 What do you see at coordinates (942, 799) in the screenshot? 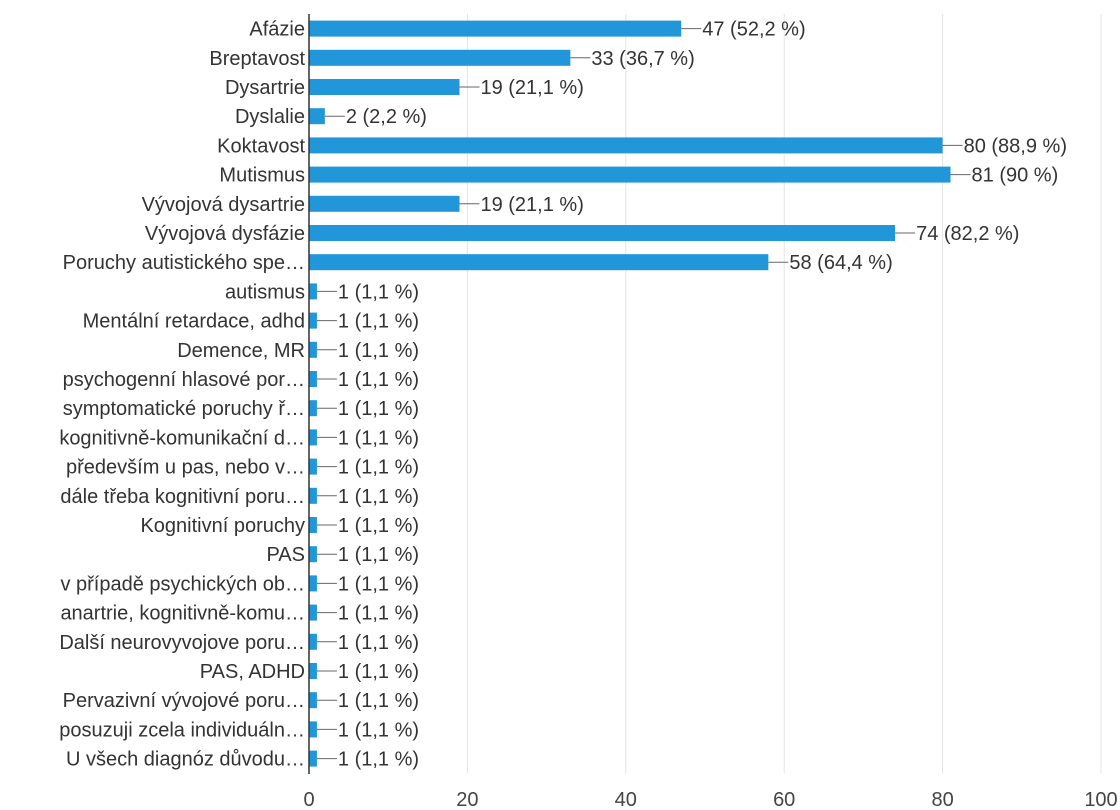
I see `x-tick-label: 80` at bounding box center [942, 799].